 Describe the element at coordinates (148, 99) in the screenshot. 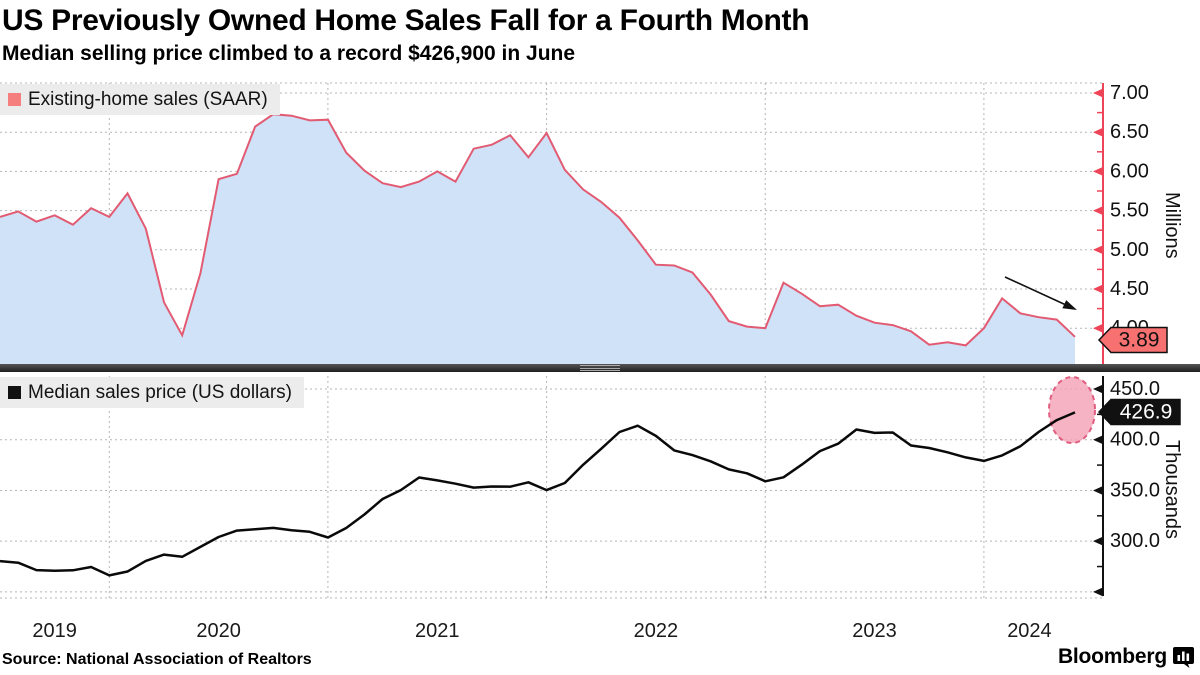

I see `sales-legend-label: Existing-home sales (SAAR)` at that location.